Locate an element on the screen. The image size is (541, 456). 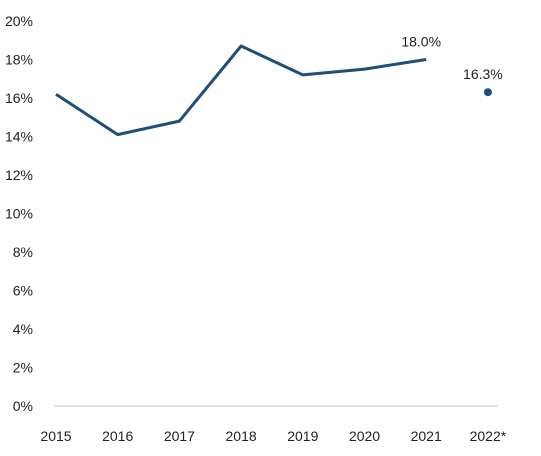
y-tick-label: 2% is located at coordinates (23, 368).